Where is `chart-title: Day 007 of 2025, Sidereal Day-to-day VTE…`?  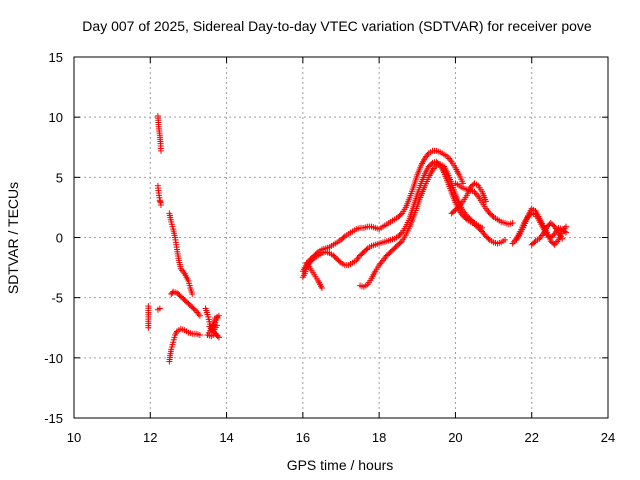
chart-title: Day 007 of 2025, Sidereal Day-to-day VTE… is located at coordinates (337, 26).